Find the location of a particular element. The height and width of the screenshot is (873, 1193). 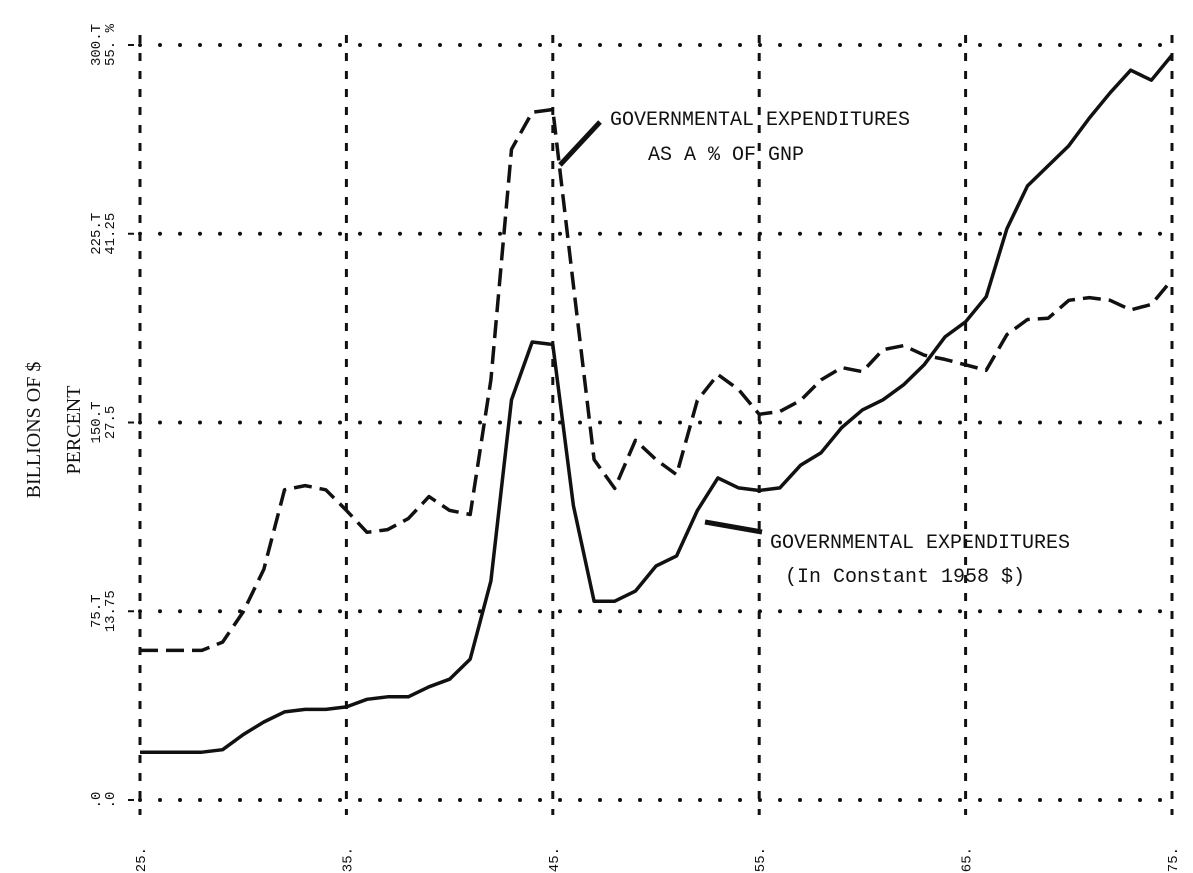

y2-tick-label: 27.5 is located at coordinates (111, 423).